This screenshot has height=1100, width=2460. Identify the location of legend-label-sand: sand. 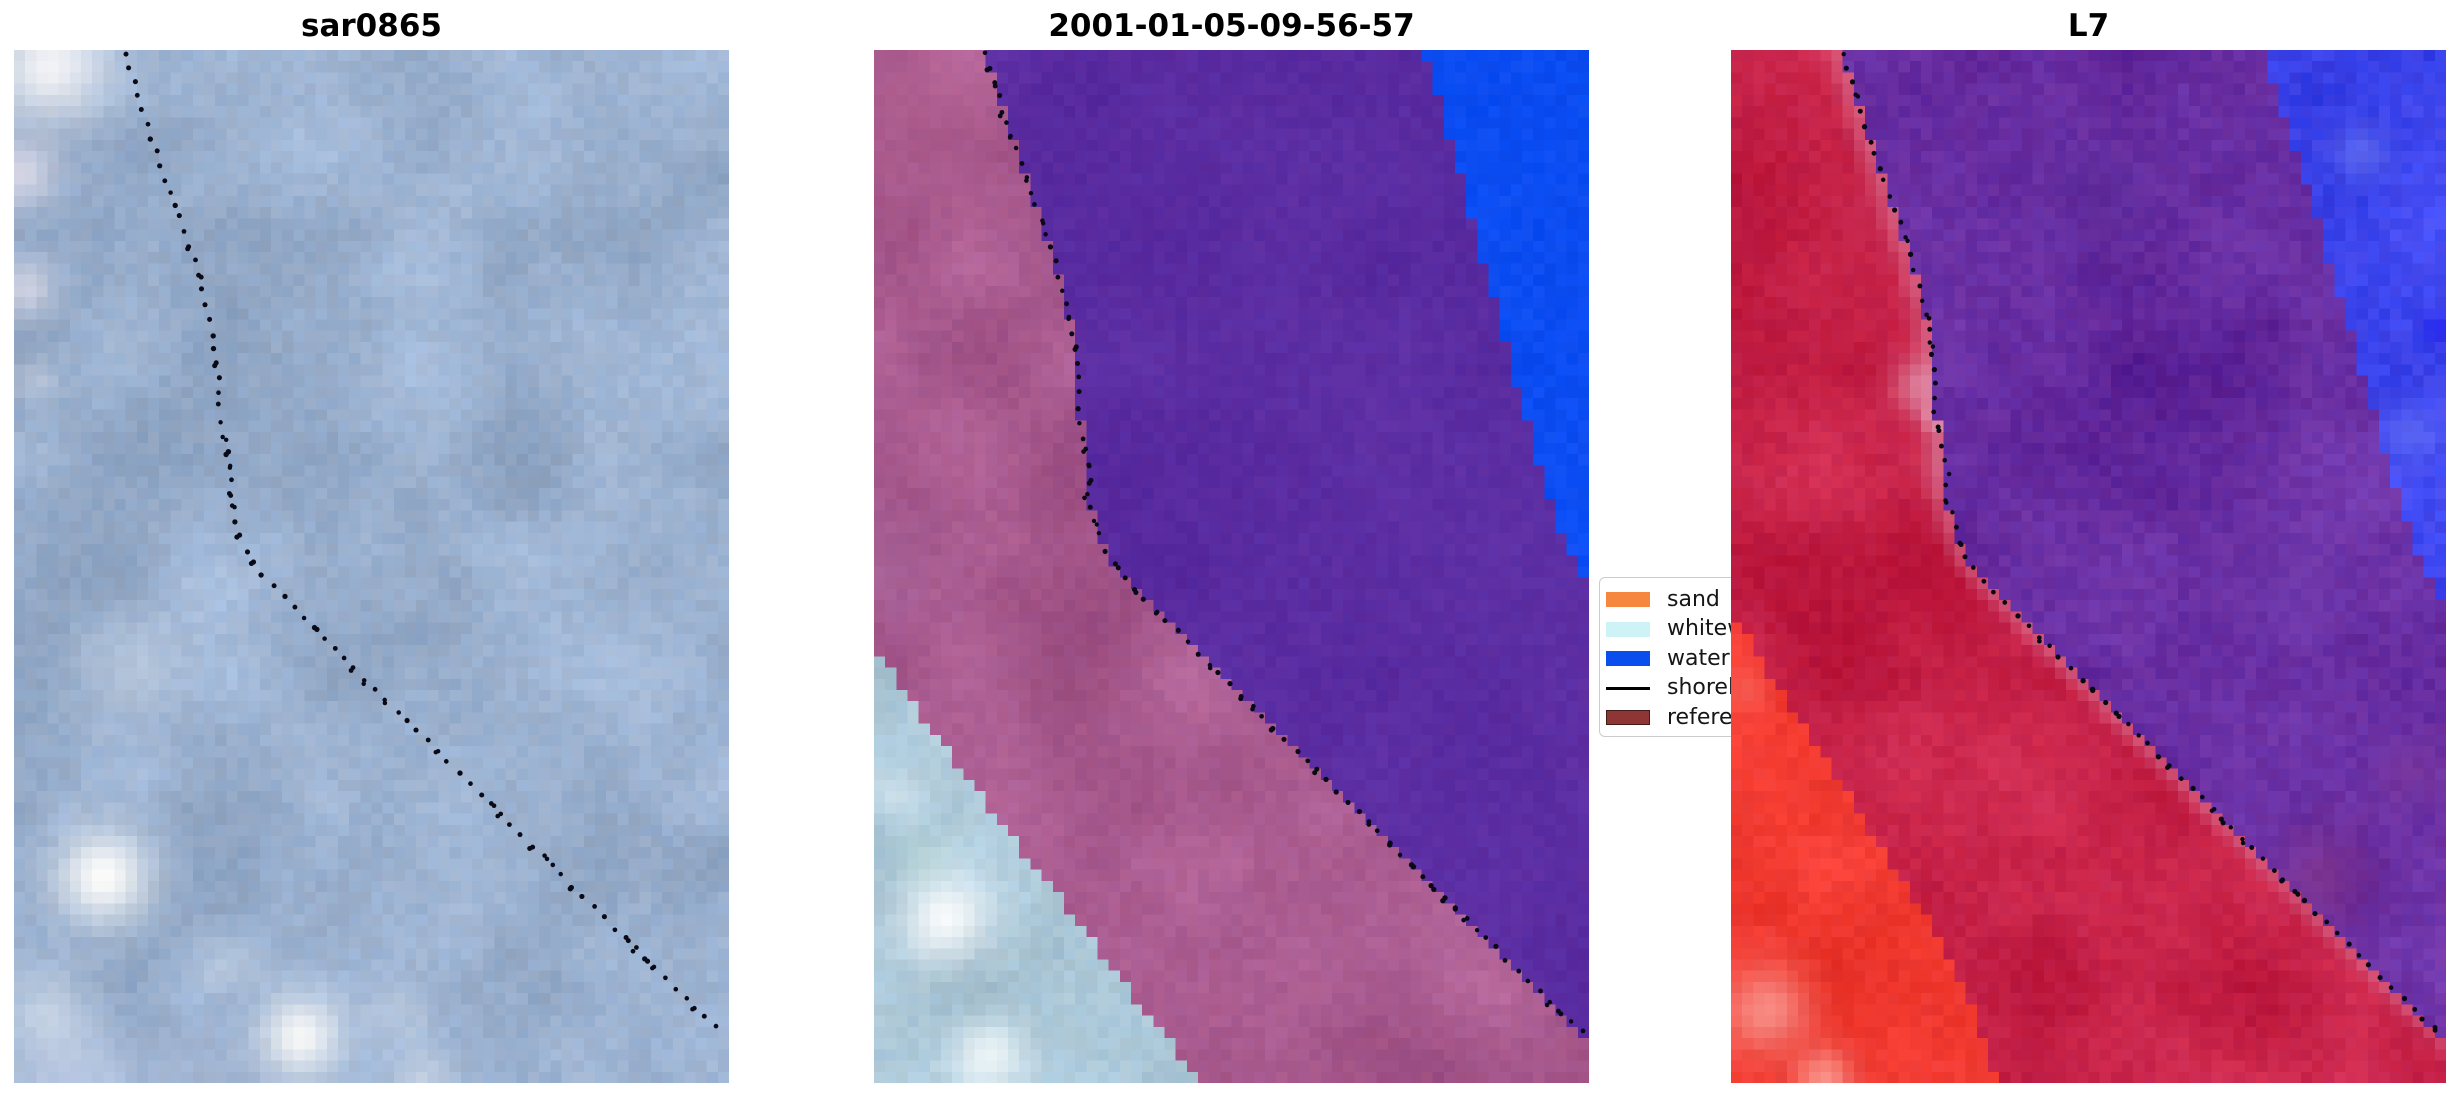
(1693, 599).